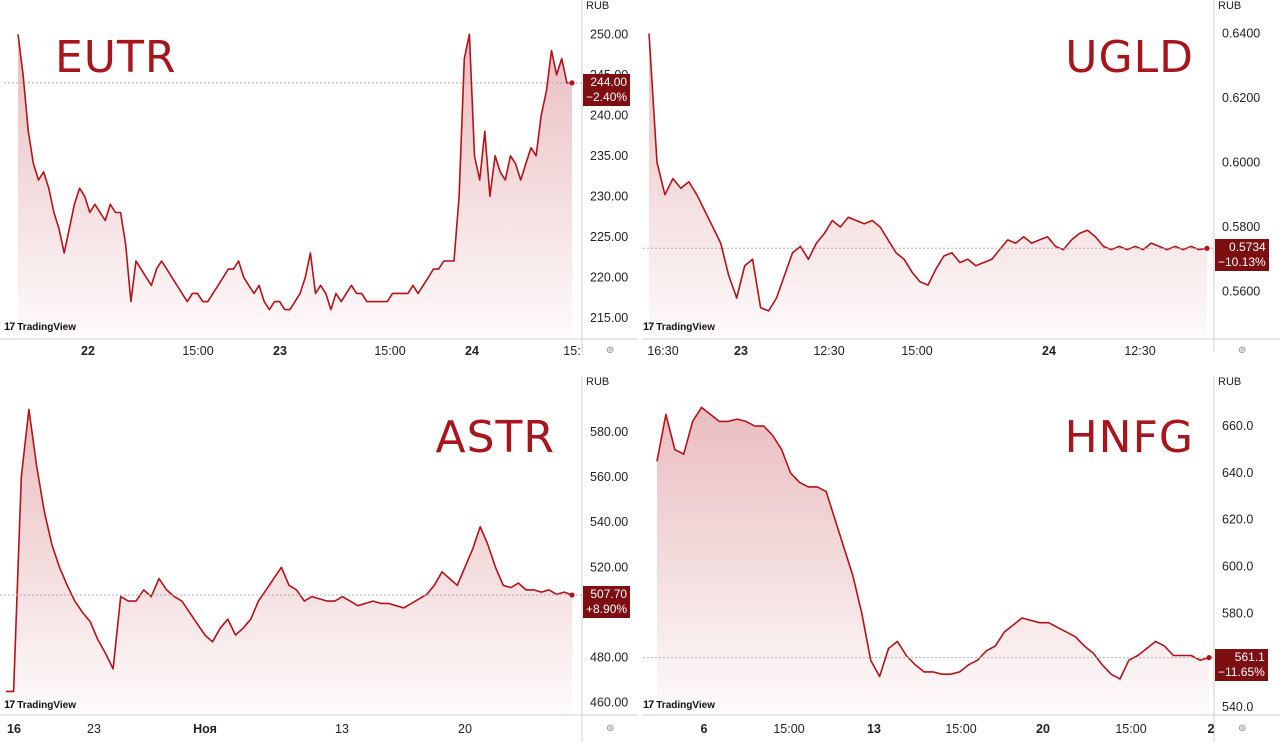  What do you see at coordinates (1237, 567) in the screenshot?
I see `y-tick-label: 600.0` at bounding box center [1237, 567].